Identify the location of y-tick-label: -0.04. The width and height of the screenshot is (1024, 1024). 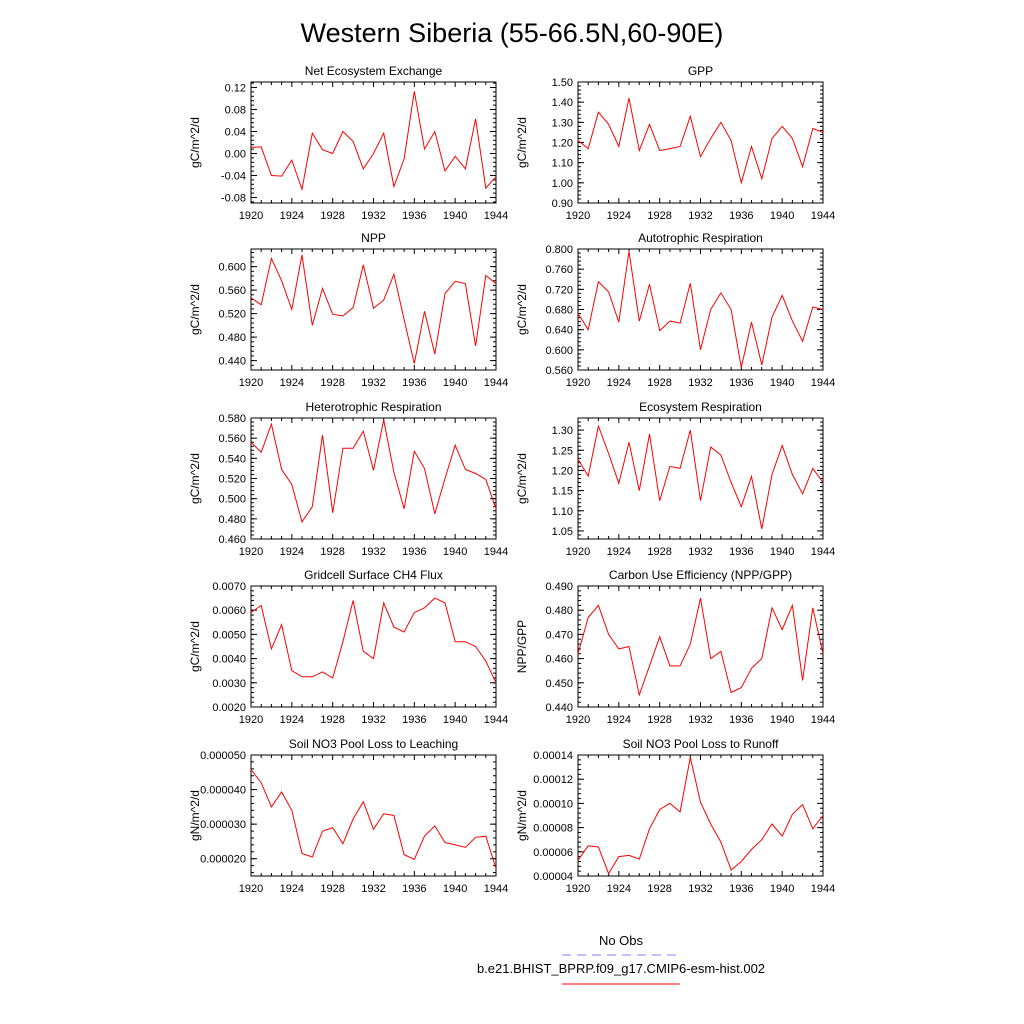
(233, 177).